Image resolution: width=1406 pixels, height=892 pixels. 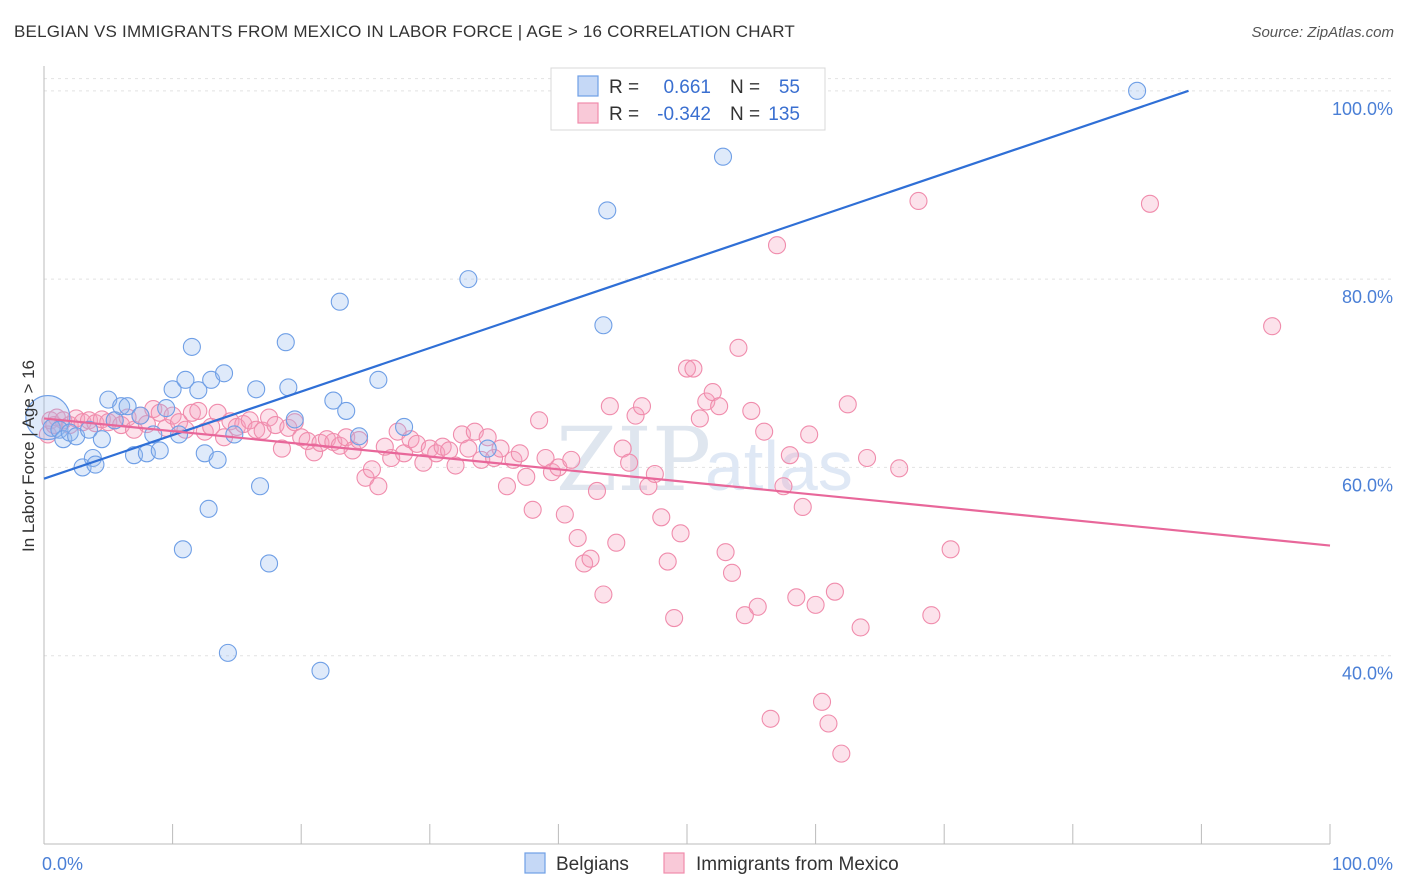 I want to click on legend-n-label-1: N =, so click(x=745, y=87).